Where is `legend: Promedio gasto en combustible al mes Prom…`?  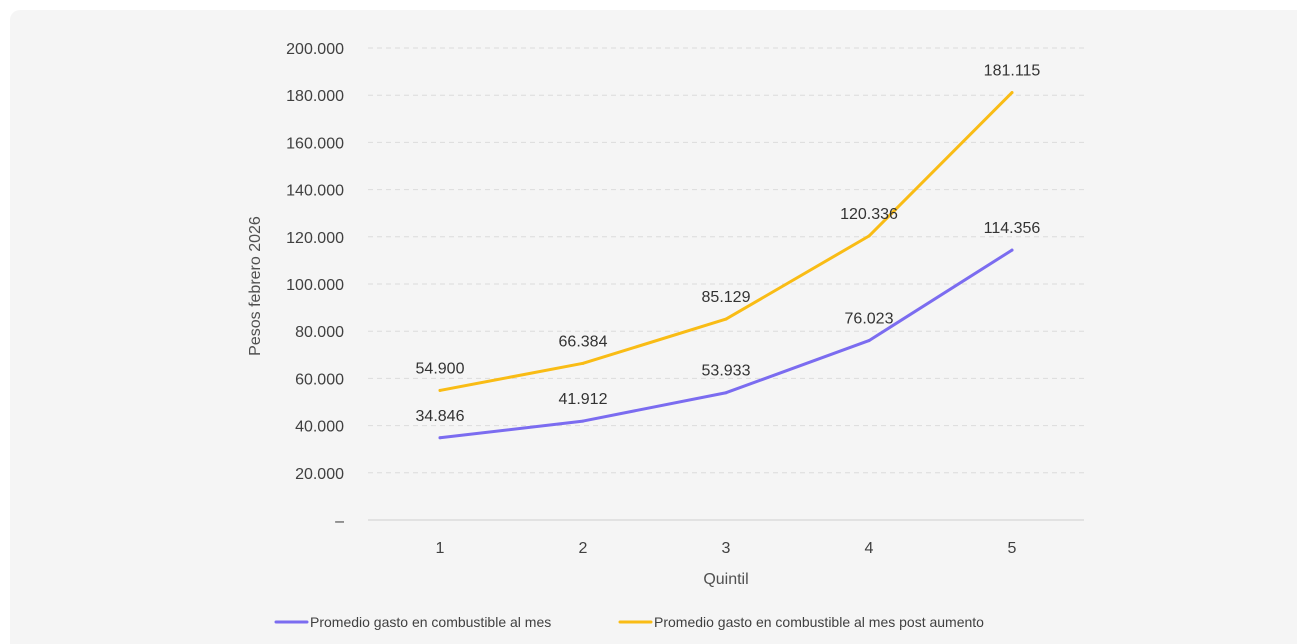
legend: Promedio gasto en combustible al mes Prom… is located at coordinates (629, 622).